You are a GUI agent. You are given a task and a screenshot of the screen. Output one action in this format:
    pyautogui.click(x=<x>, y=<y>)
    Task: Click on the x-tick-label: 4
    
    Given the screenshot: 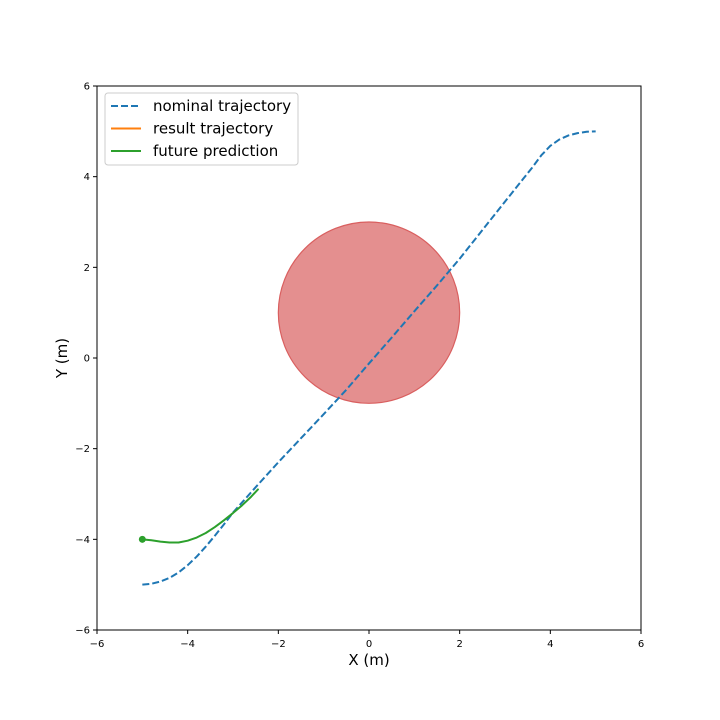 What is the action you would take?
    pyautogui.click(x=550, y=644)
    